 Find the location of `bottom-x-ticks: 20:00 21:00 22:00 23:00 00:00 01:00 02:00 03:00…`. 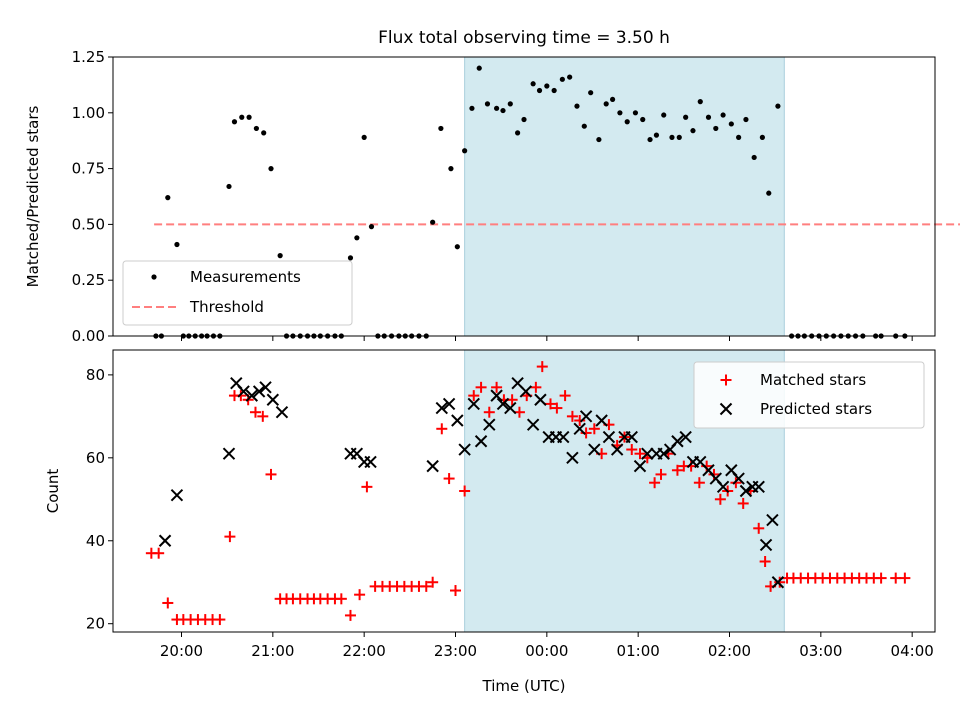

bottom-x-ticks: 20:00 21:00 22:00 23:00 00:00 01:00 02:00 03:00… is located at coordinates (547, 646).